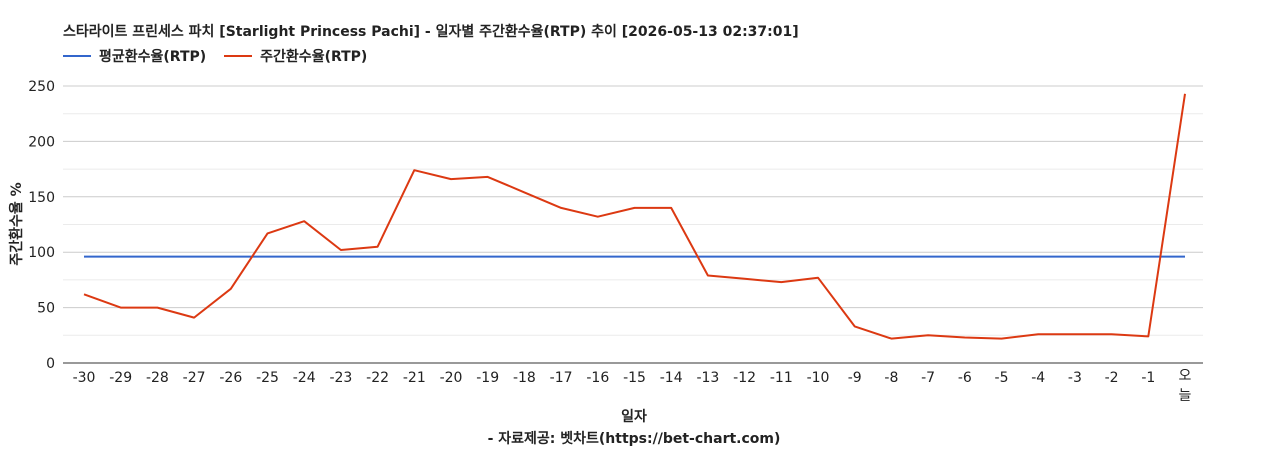 The height and width of the screenshot is (450, 1268). What do you see at coordinates (304, 378) in the screenshot?
I see `x-tick-label: -24` at bounding box center [304, 378].